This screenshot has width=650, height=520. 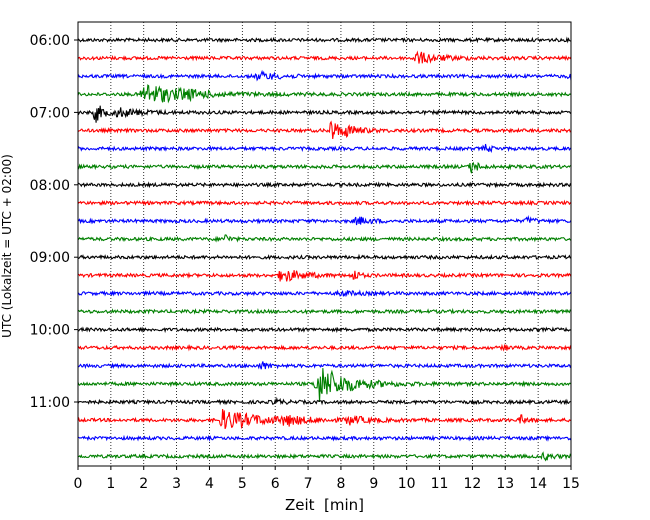 What do you see at coordinates (50, 258) in the screenshot?
I see `y-tick-label: 09:00` at bounding box center [50, 258].